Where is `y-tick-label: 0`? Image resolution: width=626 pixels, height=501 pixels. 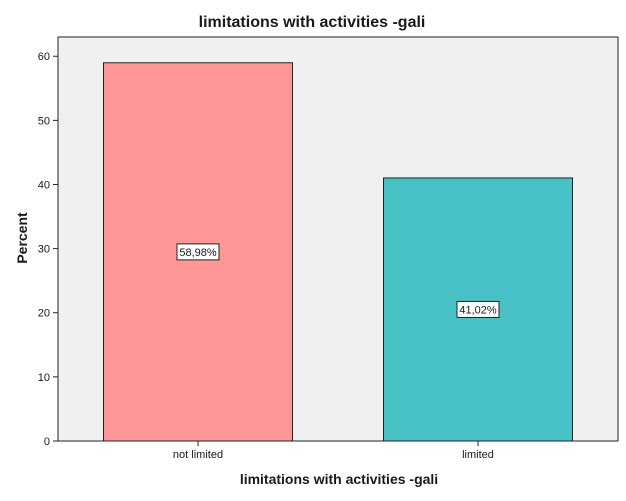
y-tick-label: 0 is located at coordinates (47, 442).